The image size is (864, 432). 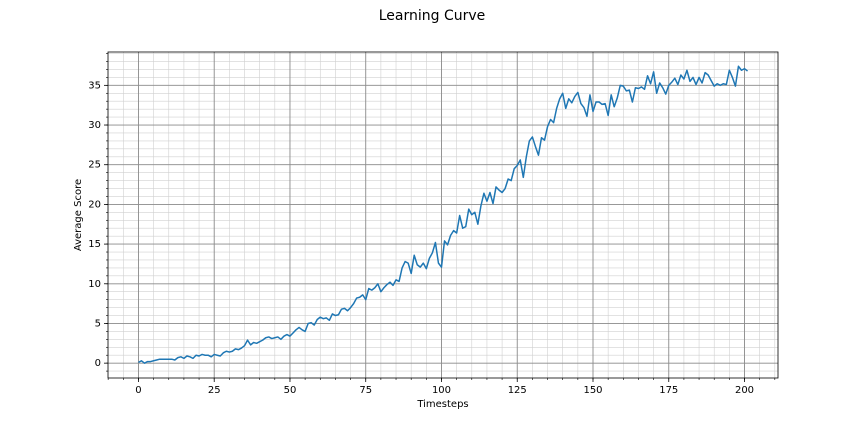 I want to click on y-tick-label: 35, so click(x=94, y=85).